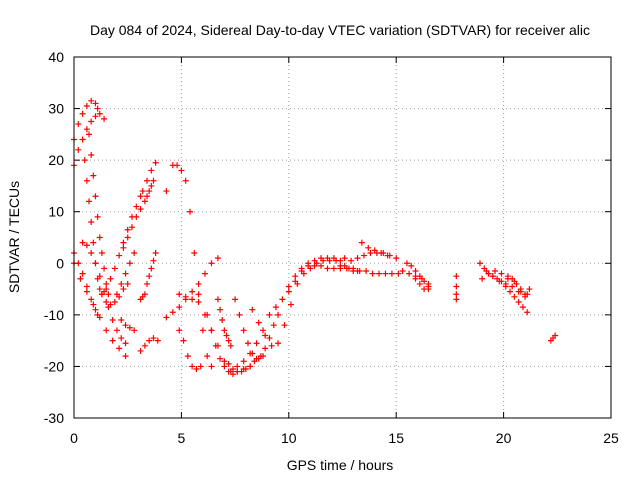 The width and height of the screenshot is (640, 480). What do you see at coordinates (60, 263) in the screenshot?
I see `y-tick-label: 0` at bounding box center [60, 263].